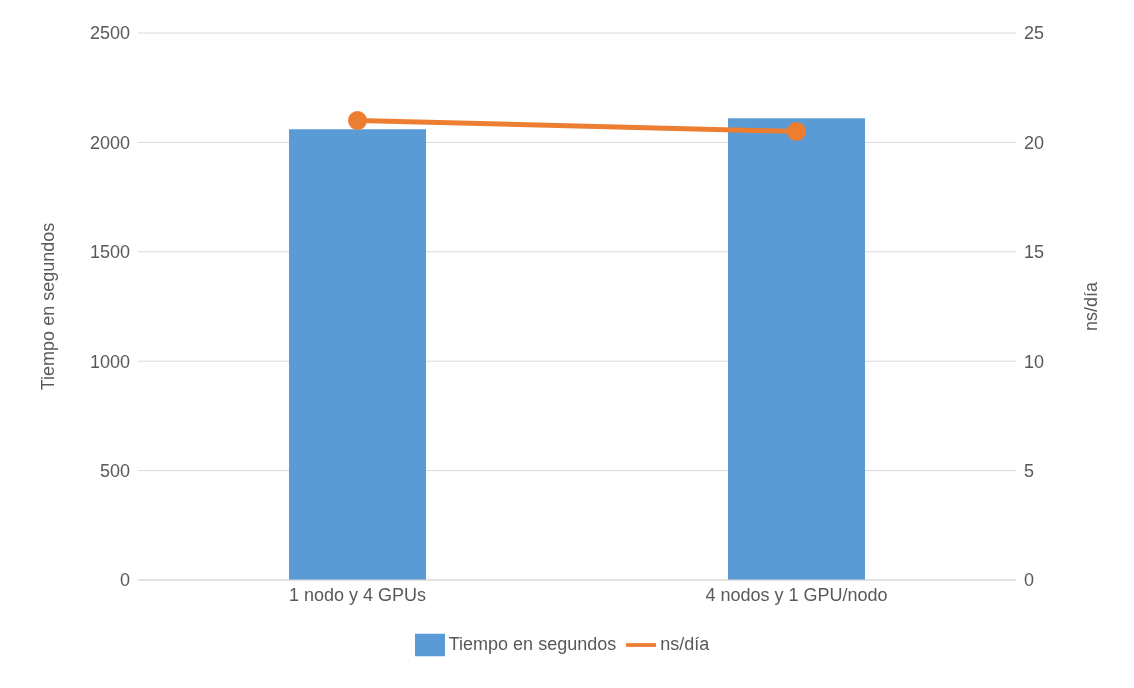 This screenshot has width=1134, height=688. I want to click on y-tick-label: 2500, so click(109, 33).